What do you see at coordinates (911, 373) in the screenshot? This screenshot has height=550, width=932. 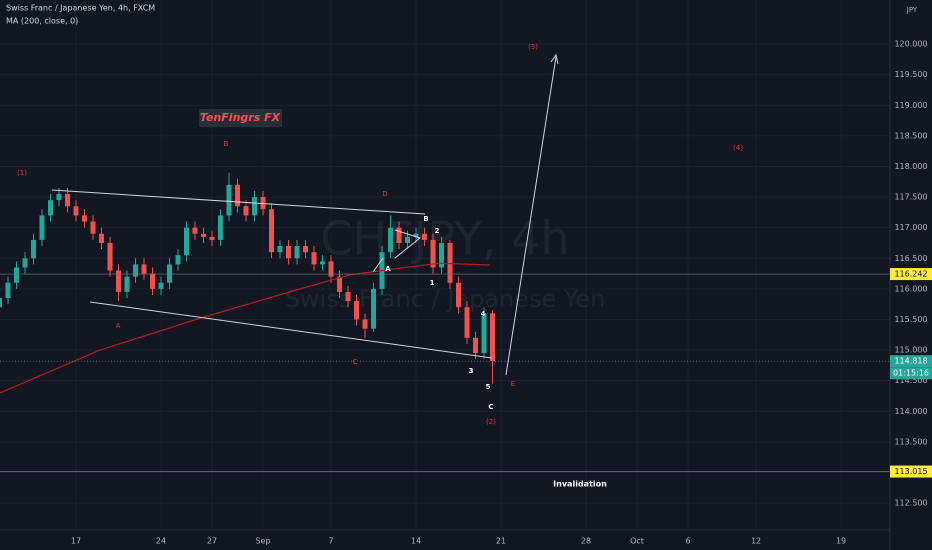 I see `countdown: 01:15:16` at bounding box center [911, 373].